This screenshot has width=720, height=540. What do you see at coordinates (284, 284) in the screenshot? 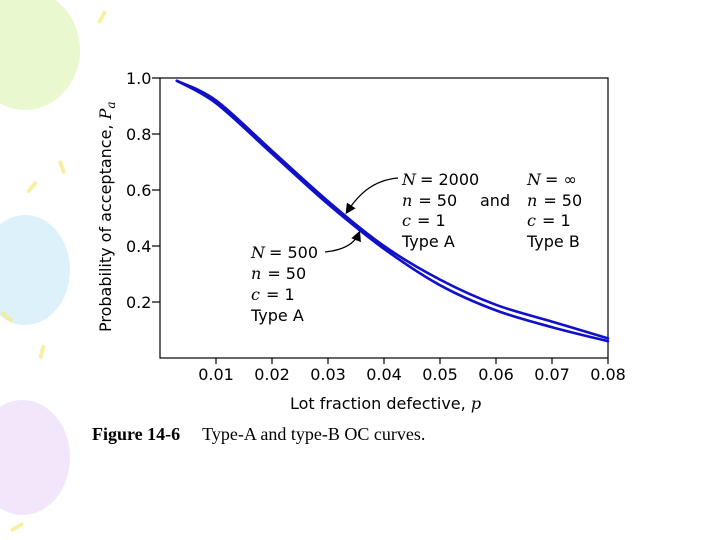
I see `annotation-type-a-500: N = 500 n = 50 c = 1 Type A` at bounding box center [284, 284].